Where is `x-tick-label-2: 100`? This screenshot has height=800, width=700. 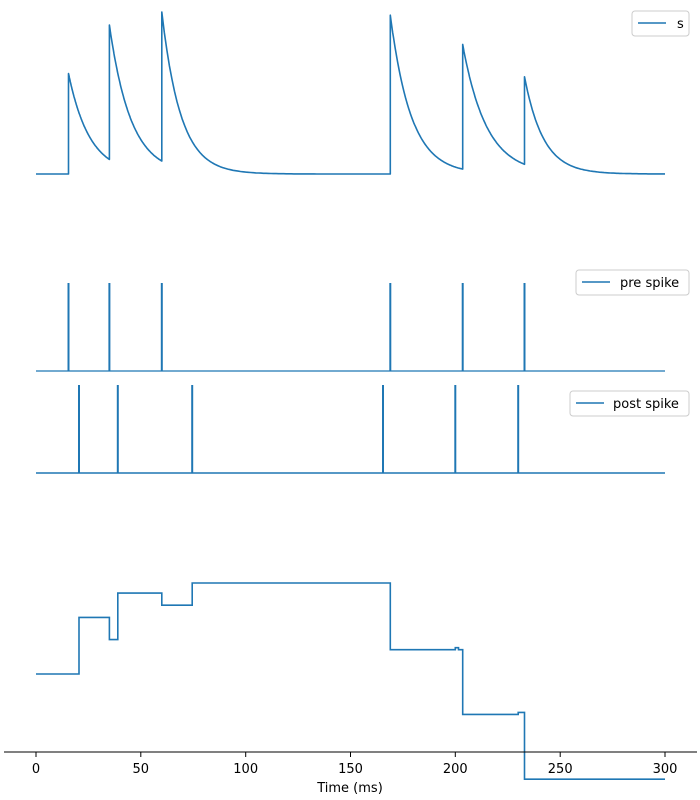 x-tick-label-2: 100 is located at coordinates (245, 769).